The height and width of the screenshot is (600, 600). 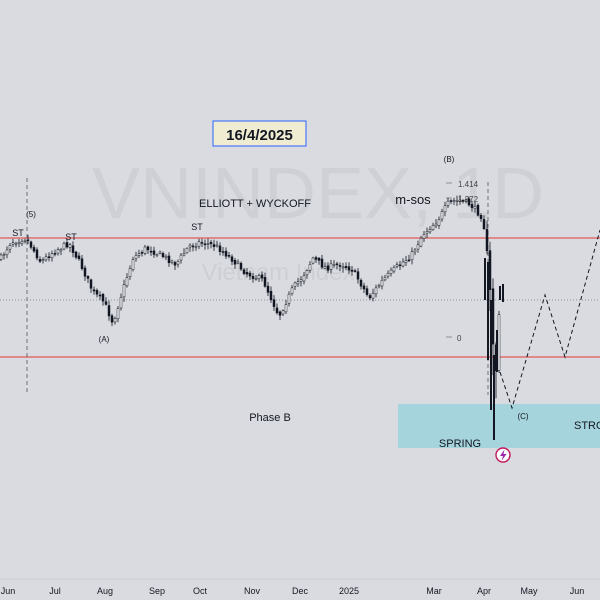 I want to click on spring-label: SPRING, so click(x=460, y=444).